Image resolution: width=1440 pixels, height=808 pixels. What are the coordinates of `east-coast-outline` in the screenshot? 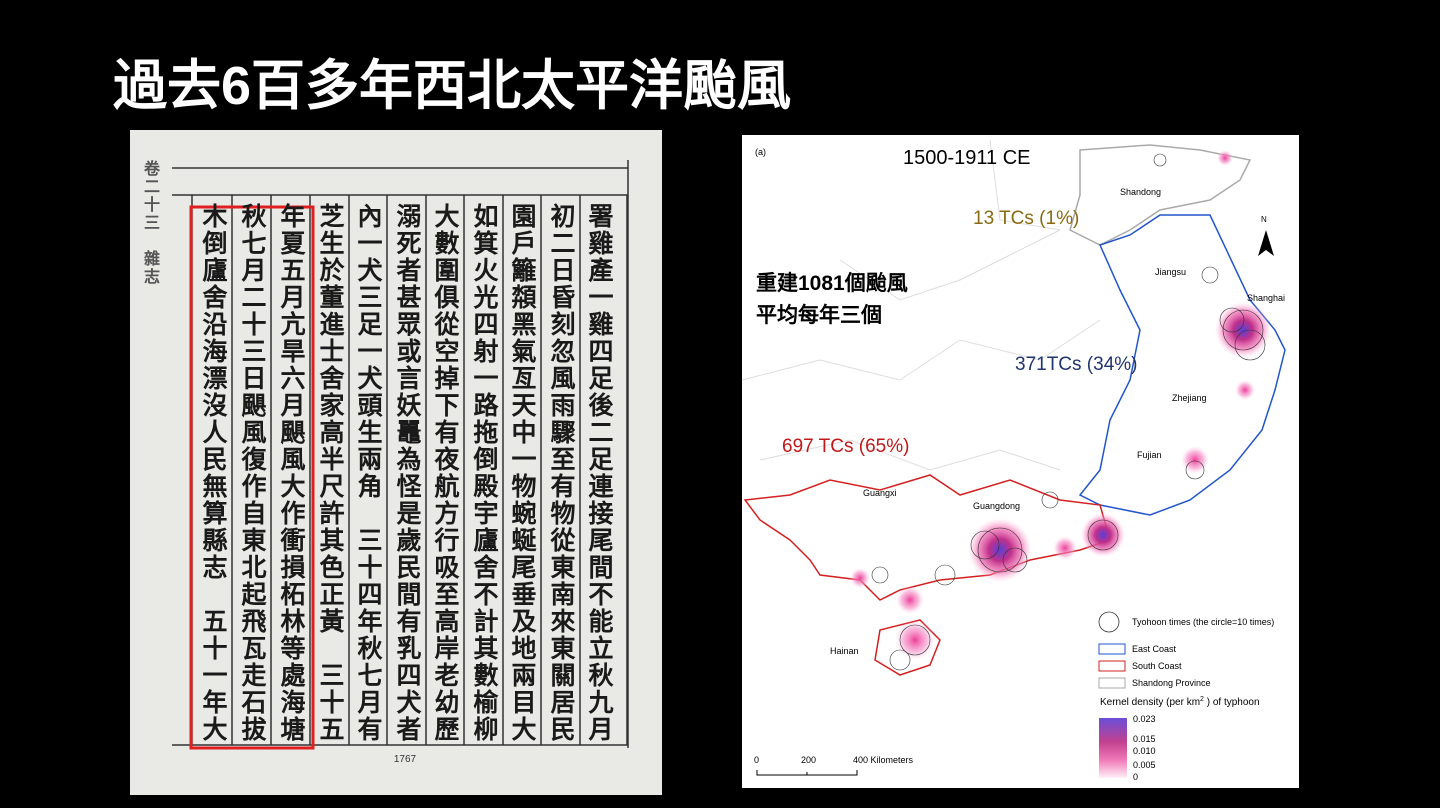 It's located at (1182, 365).